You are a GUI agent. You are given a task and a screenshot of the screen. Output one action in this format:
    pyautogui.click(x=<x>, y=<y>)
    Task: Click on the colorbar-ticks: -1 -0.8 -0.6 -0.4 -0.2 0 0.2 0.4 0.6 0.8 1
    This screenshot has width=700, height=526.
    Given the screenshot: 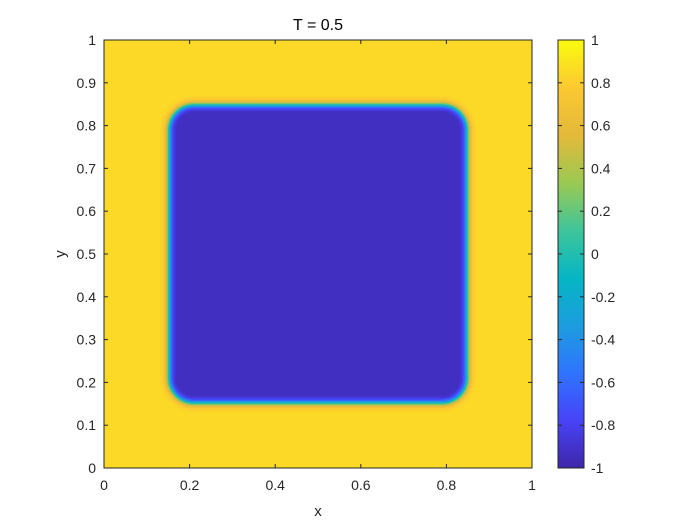 What is the action you would take?
    pyautogui.click(x=586, y=254)
    